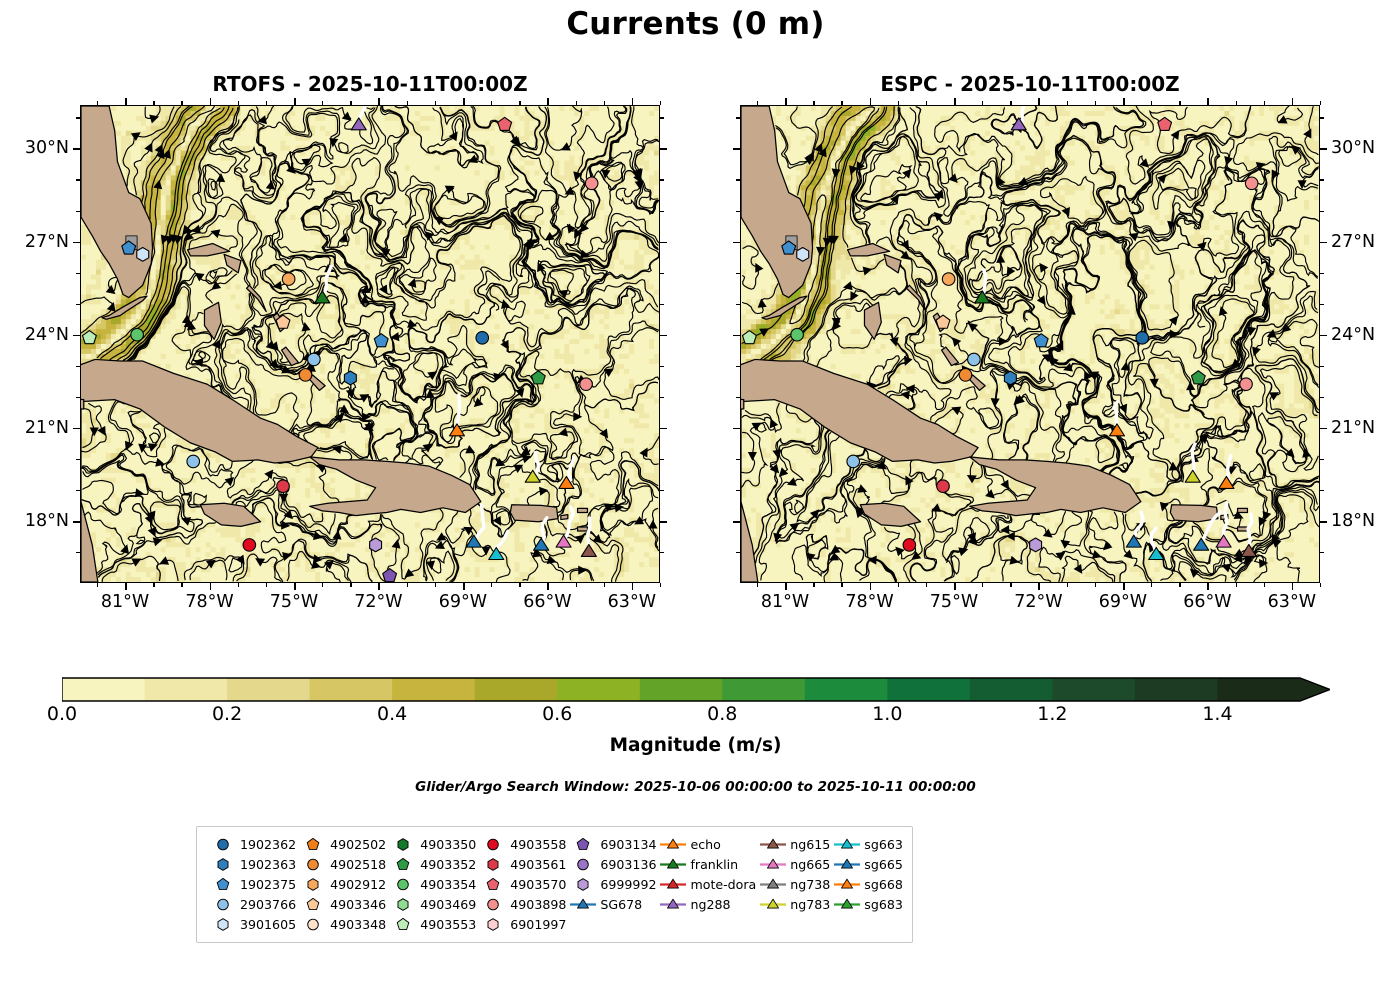  Describe the element at coordinates (268, 844) in the screenshot. I see `legend-label: 1902362` at that location.